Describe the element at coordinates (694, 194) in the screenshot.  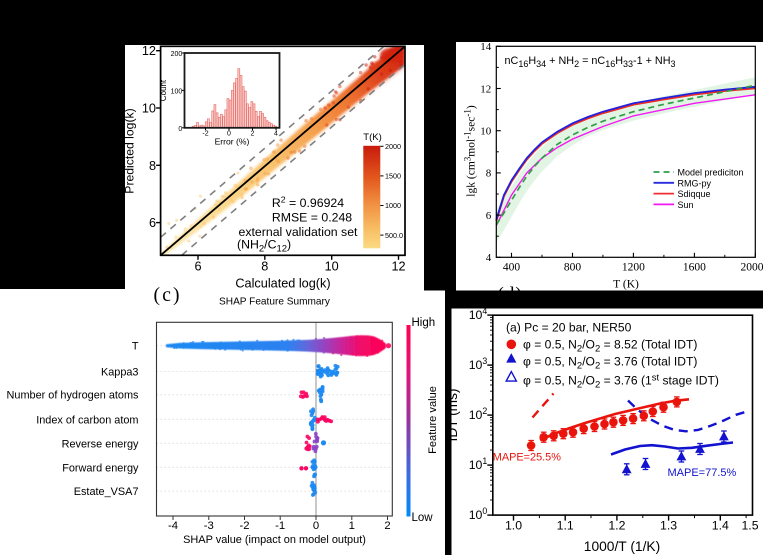
I see `svg-text: Sdiqque` at that location.